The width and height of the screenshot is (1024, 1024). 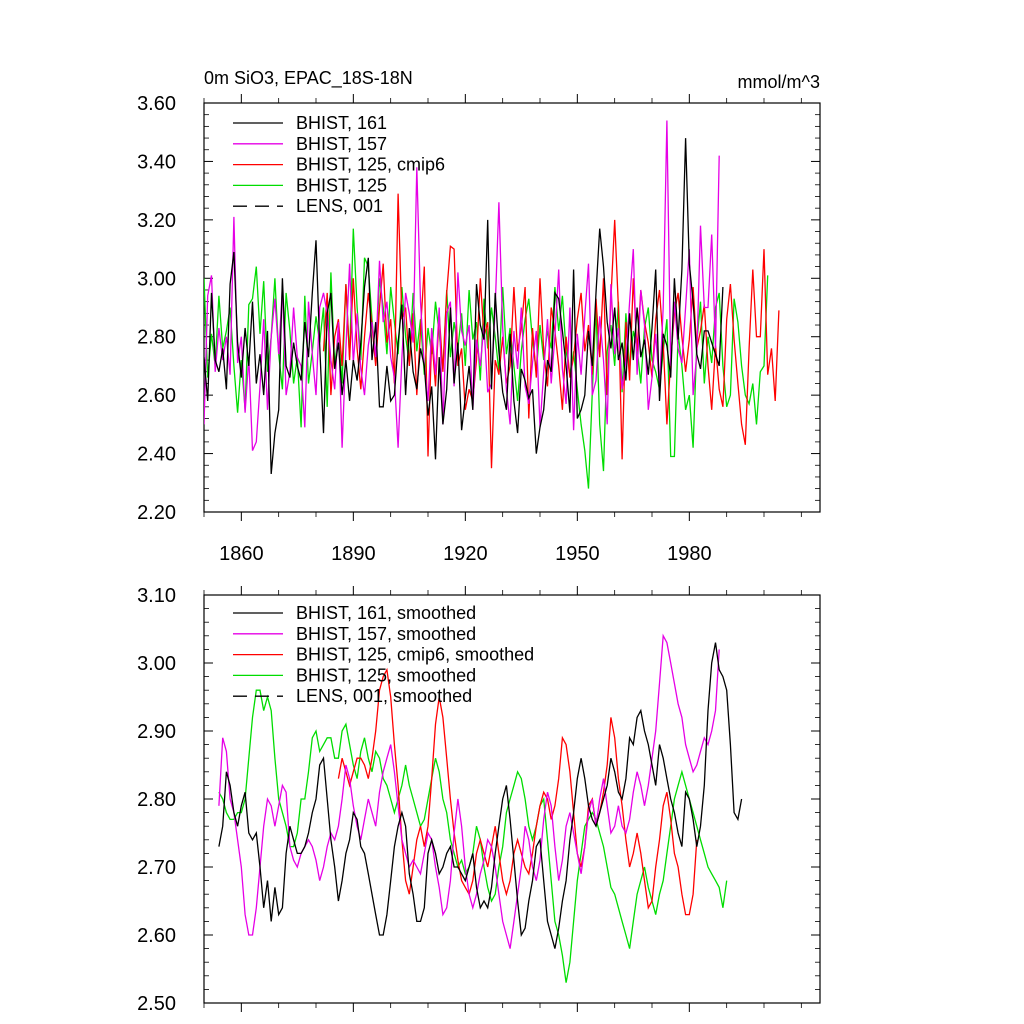 I want to click on top-ytick-label: 2.60, so click(x=156, y=396).